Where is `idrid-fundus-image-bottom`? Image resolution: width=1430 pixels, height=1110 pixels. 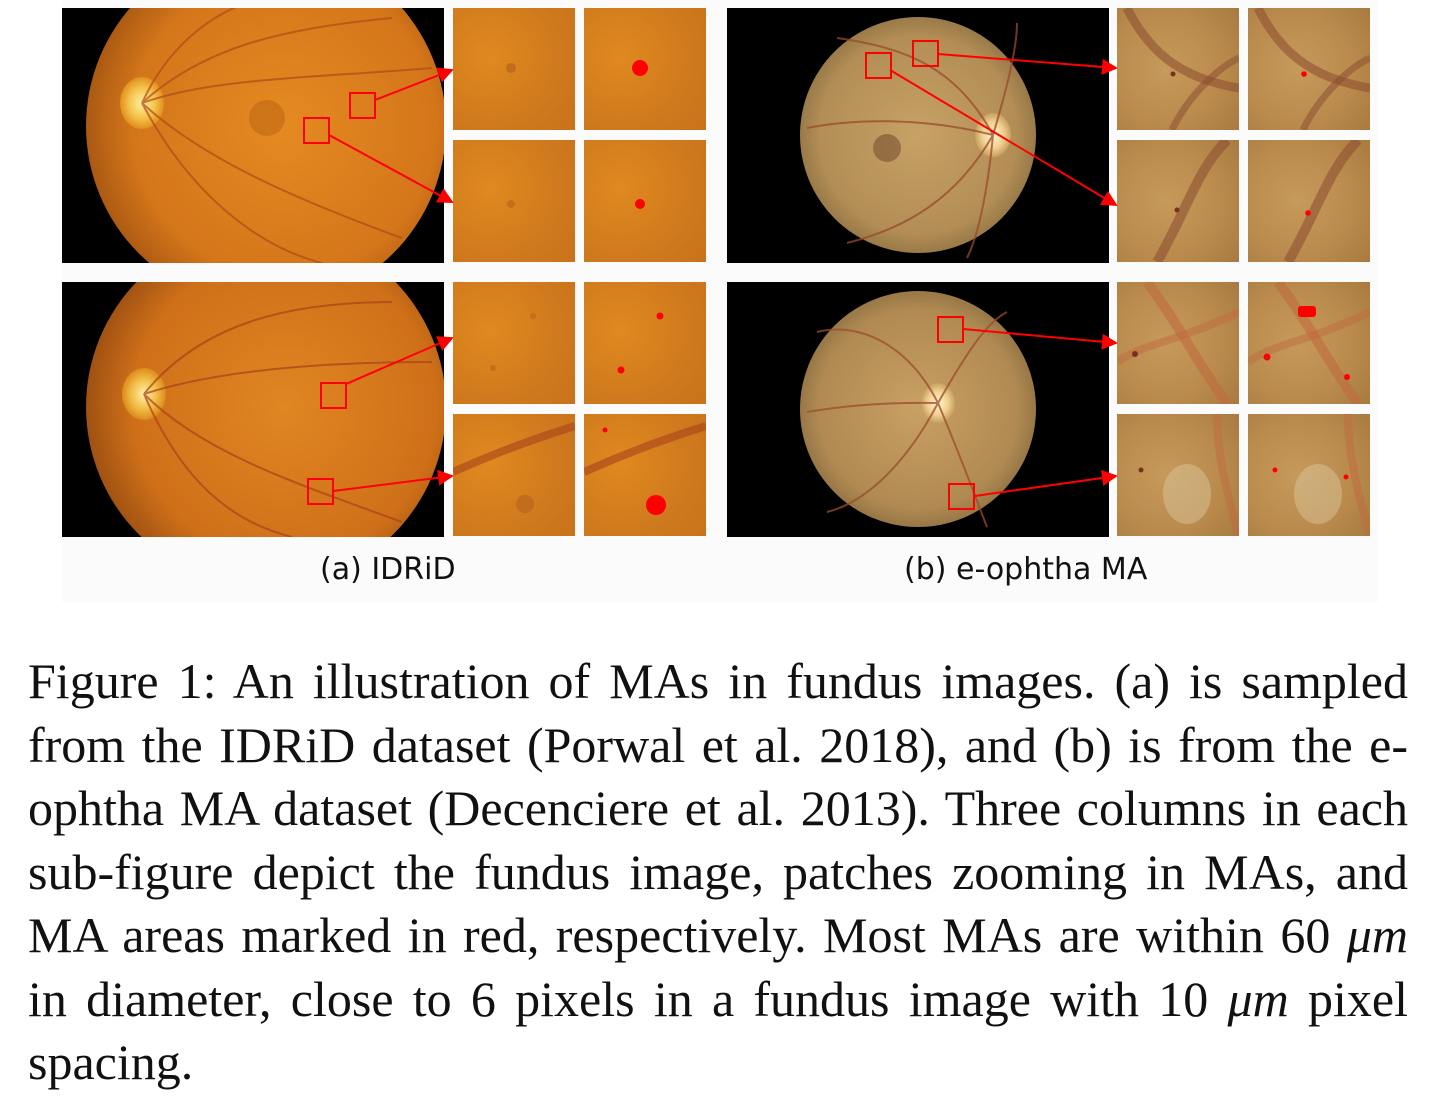 idrid-fundus-image-bottom is located at coordinates (253, 409).